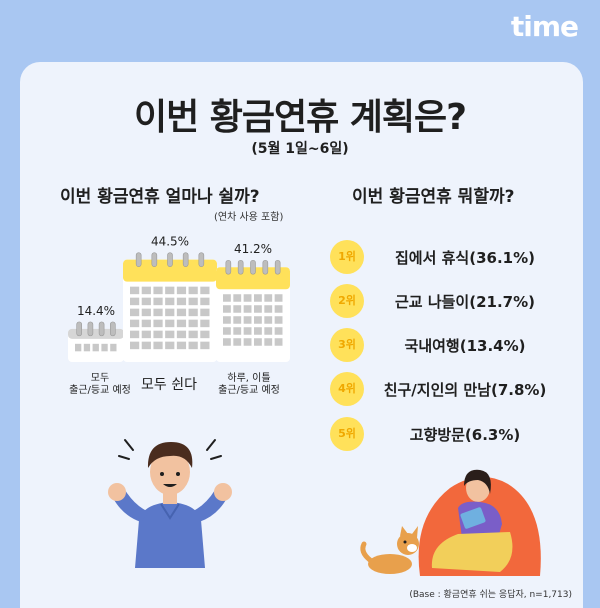 The height and width of the screenshot is (608, 600). Describe the element at coordinates (347, 389) in the screenshot. I see `rank-badge: 4위` at that location.